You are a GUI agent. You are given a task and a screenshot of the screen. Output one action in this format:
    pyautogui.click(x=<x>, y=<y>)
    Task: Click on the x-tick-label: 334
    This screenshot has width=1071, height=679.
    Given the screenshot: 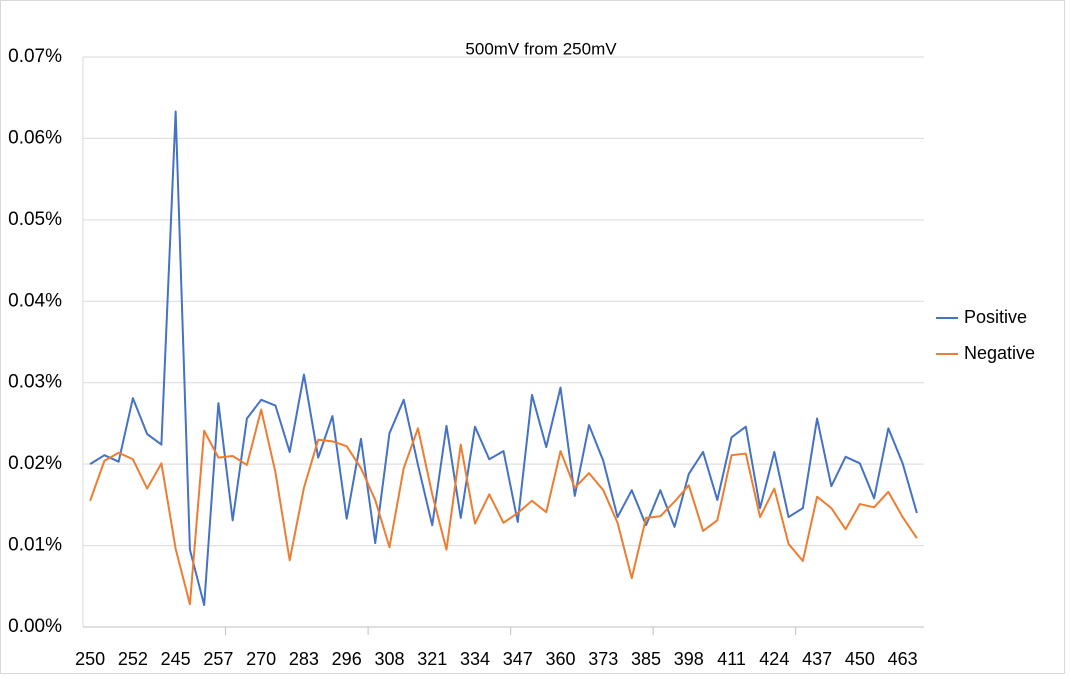 What is the action you would take?
    pyautogui.click(x=475, y=659)
    